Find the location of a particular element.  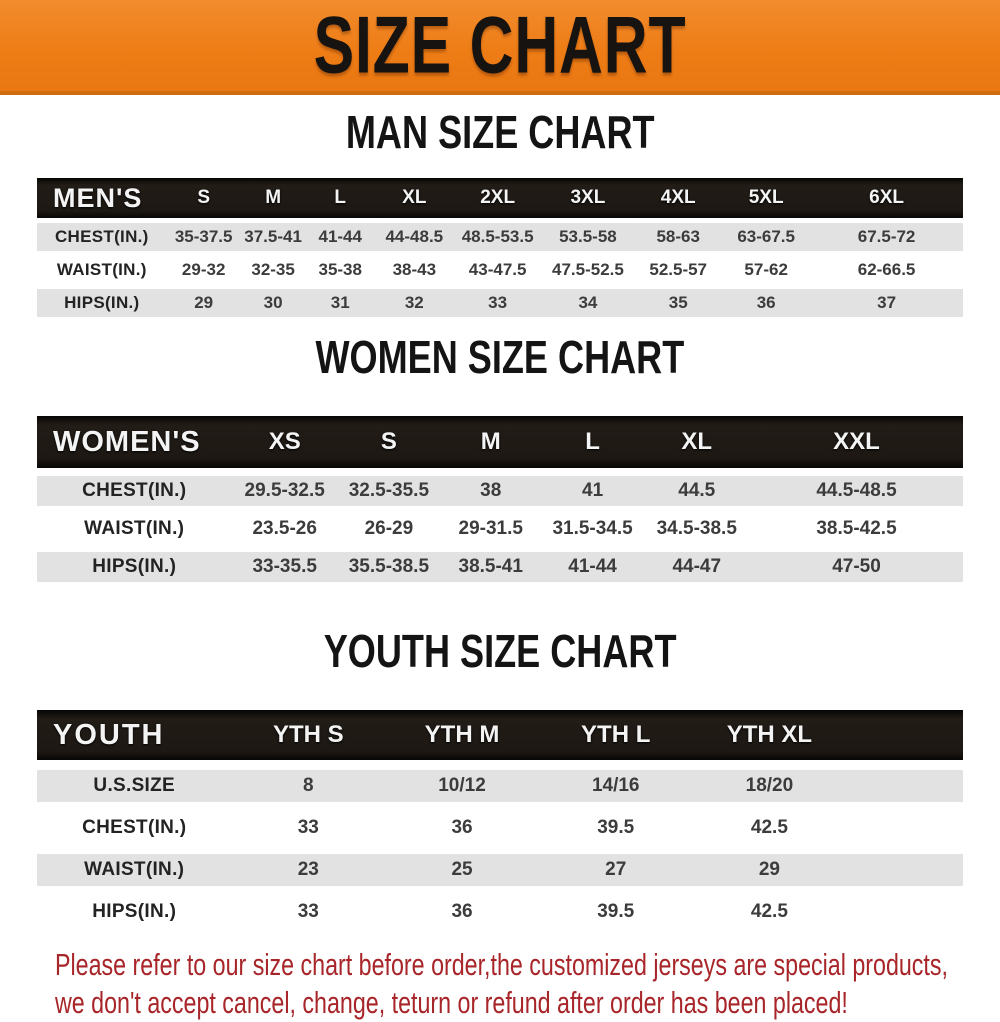

men-cell-hips-in-s: 29 is located at coordinates (203, 303).